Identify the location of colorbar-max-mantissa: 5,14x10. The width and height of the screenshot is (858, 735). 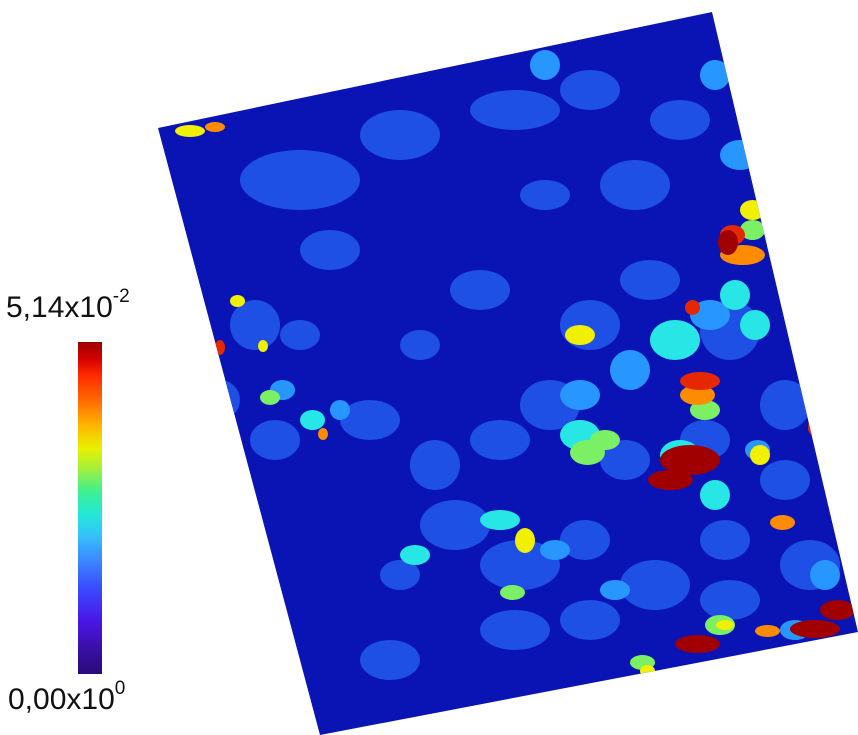
(59, 307).